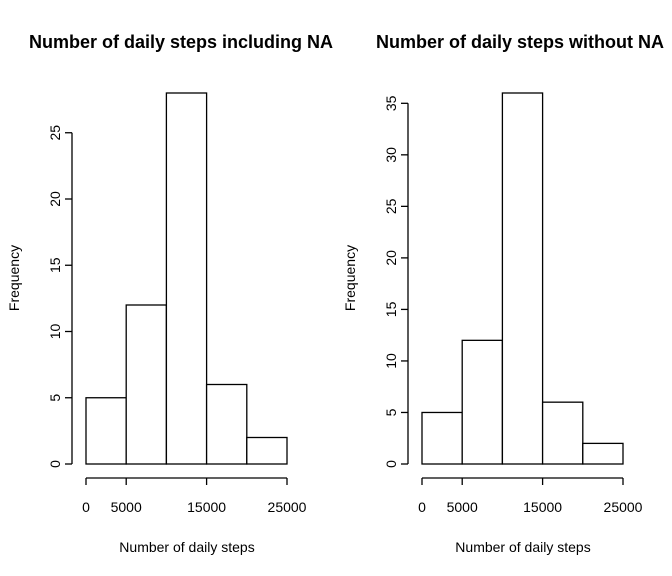  What do you see at coordinates (520, 42) in the screenshot?
I see `chart-title: Number of daily steps without NA` at bounding box center [520, 42].